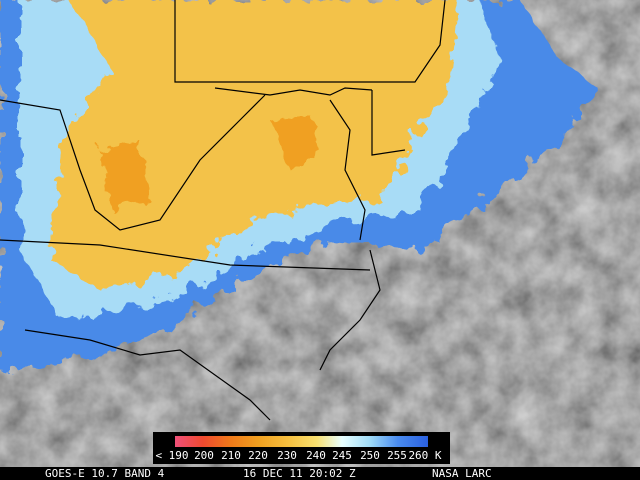 This screenshot has width=640, height=480. I want to click on colorbar-label: 255, so click(397, 455).